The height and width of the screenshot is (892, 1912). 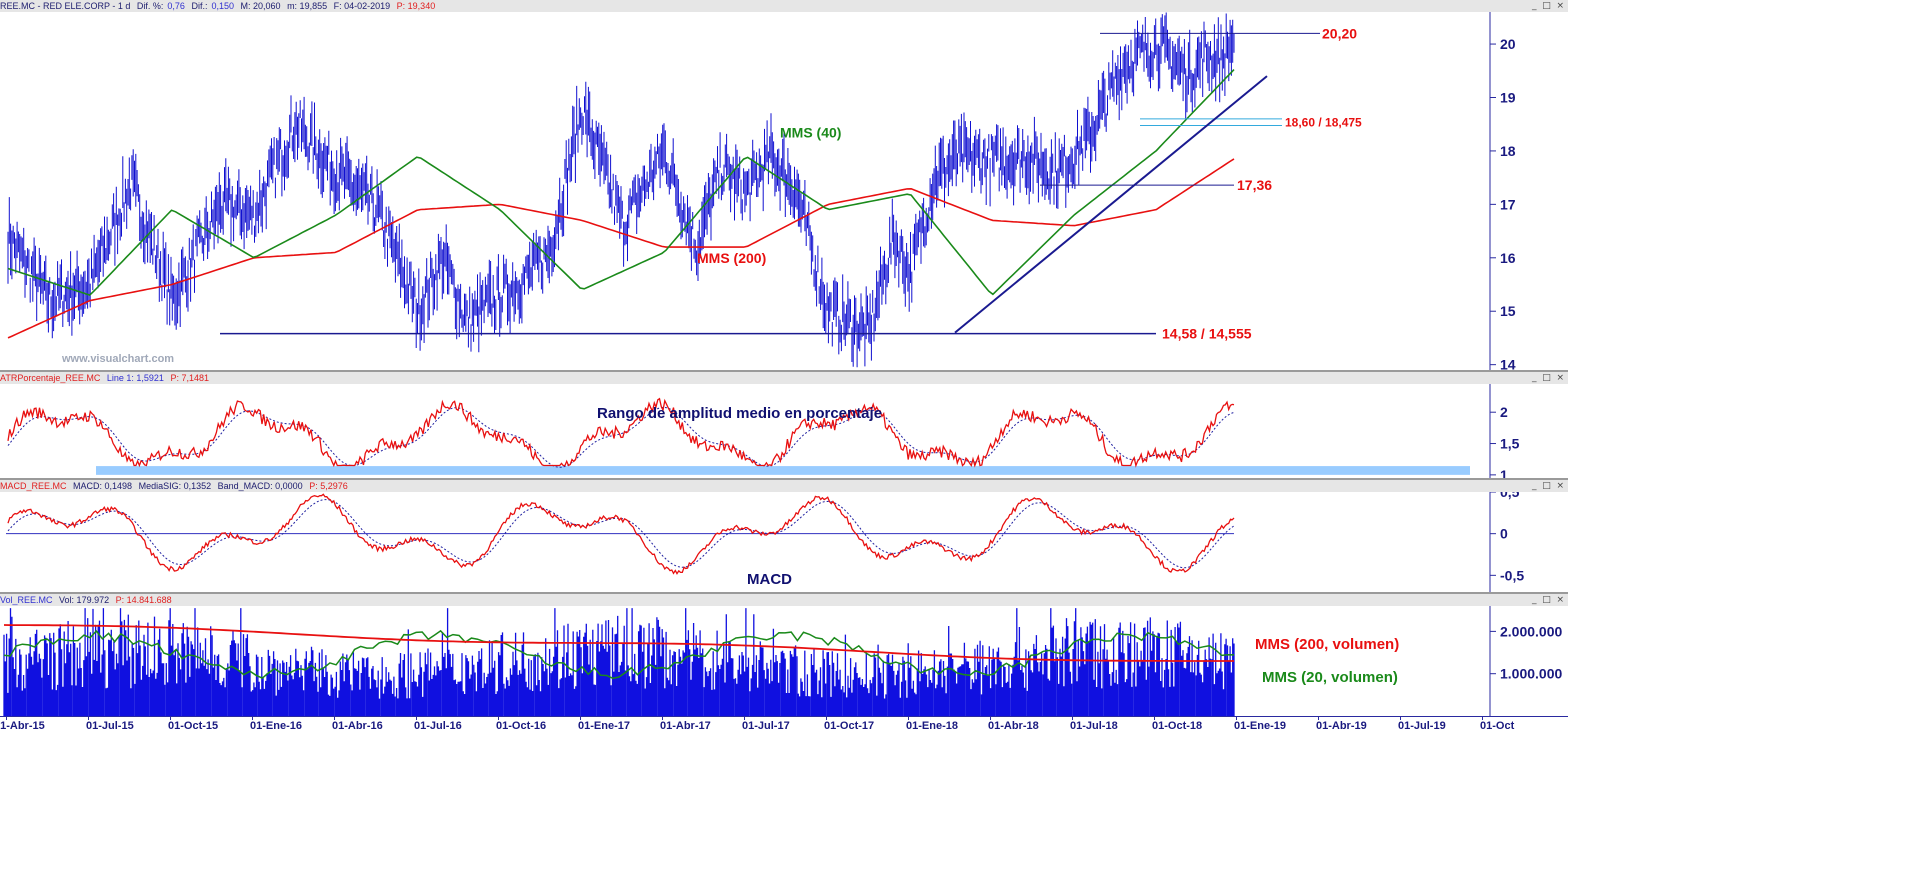 I want to click on dif-pct-value: 0,76, so click(x=176, y=6).